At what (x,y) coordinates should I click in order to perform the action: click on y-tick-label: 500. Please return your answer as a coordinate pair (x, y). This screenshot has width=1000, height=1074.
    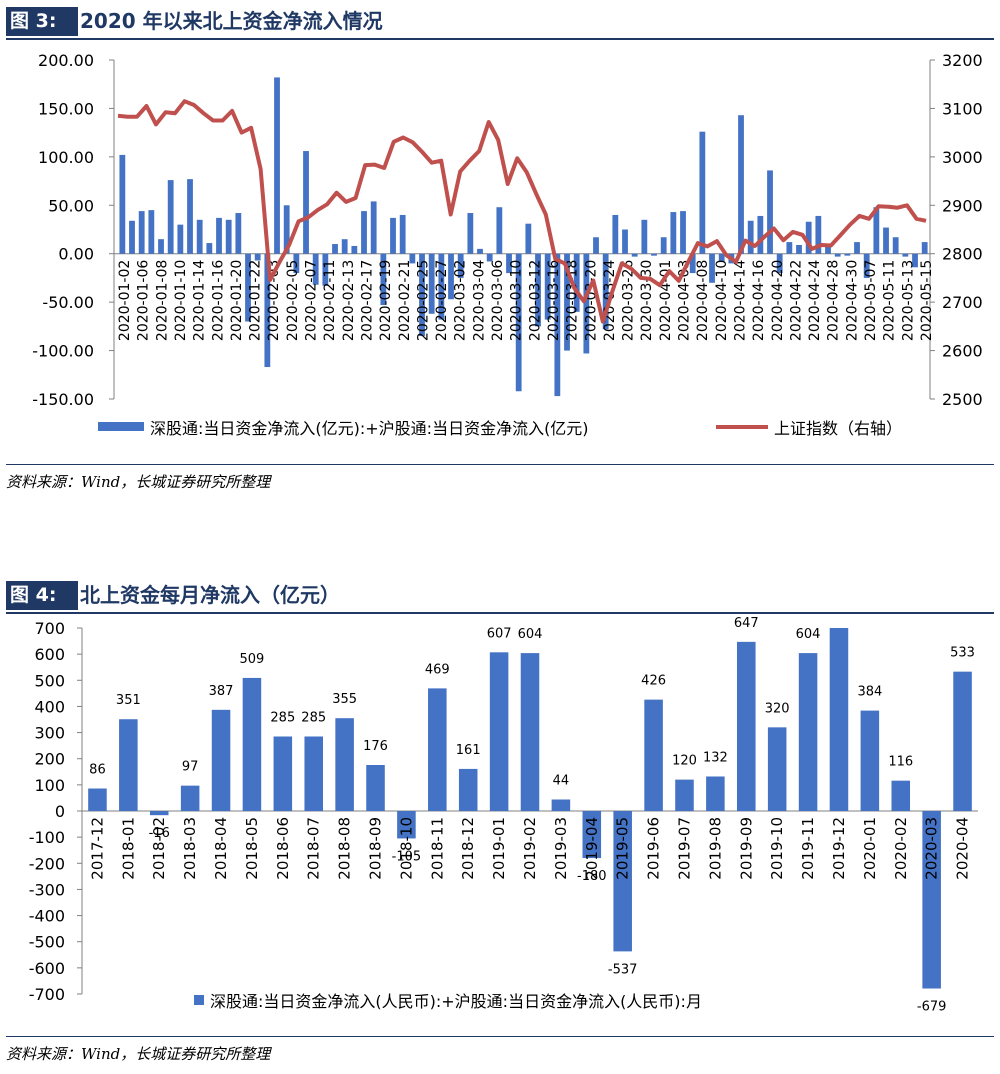
    Looking at the image, I should click on (49, 680).